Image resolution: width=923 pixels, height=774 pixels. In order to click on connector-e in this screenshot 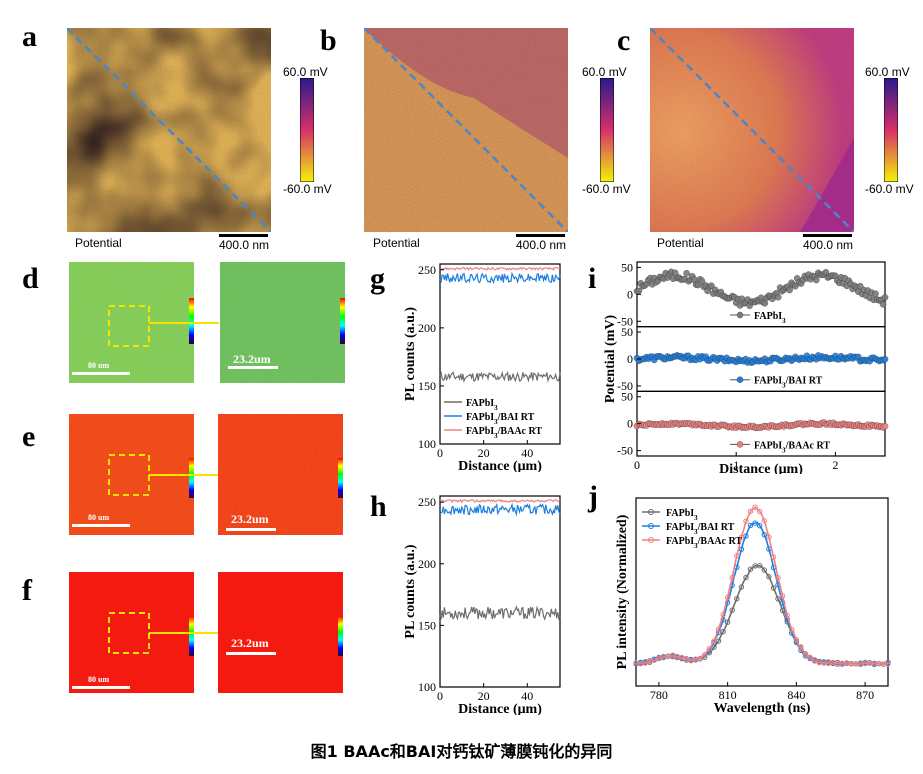, I will do `click(184, 475)`.